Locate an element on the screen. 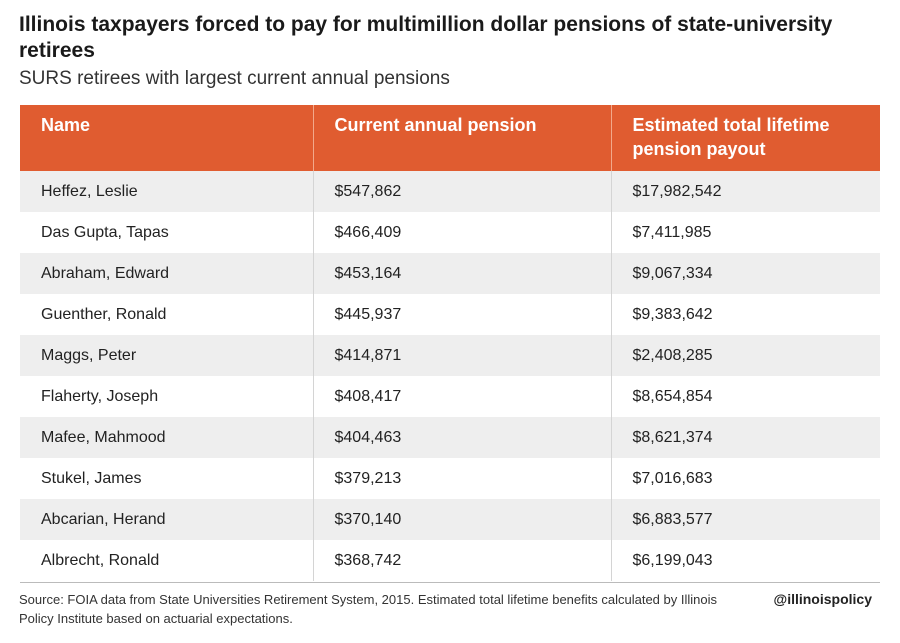 This screenshot has height=643, width=900. cell-lifetime-payout: $8,621,374 is located at coordinates (745, 437).